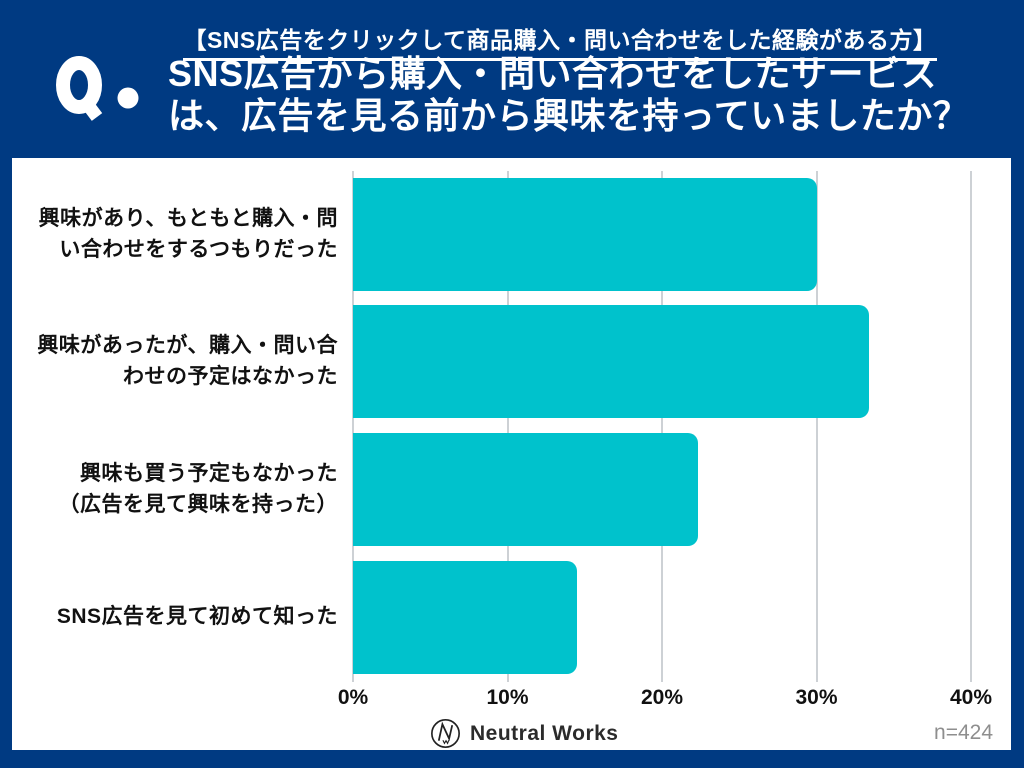 The height and width of the screenshot is (768, 1024). Describe the element at coordinates (662, 697) in the screenshot. I see `x-tick-label: 20%` at that location.